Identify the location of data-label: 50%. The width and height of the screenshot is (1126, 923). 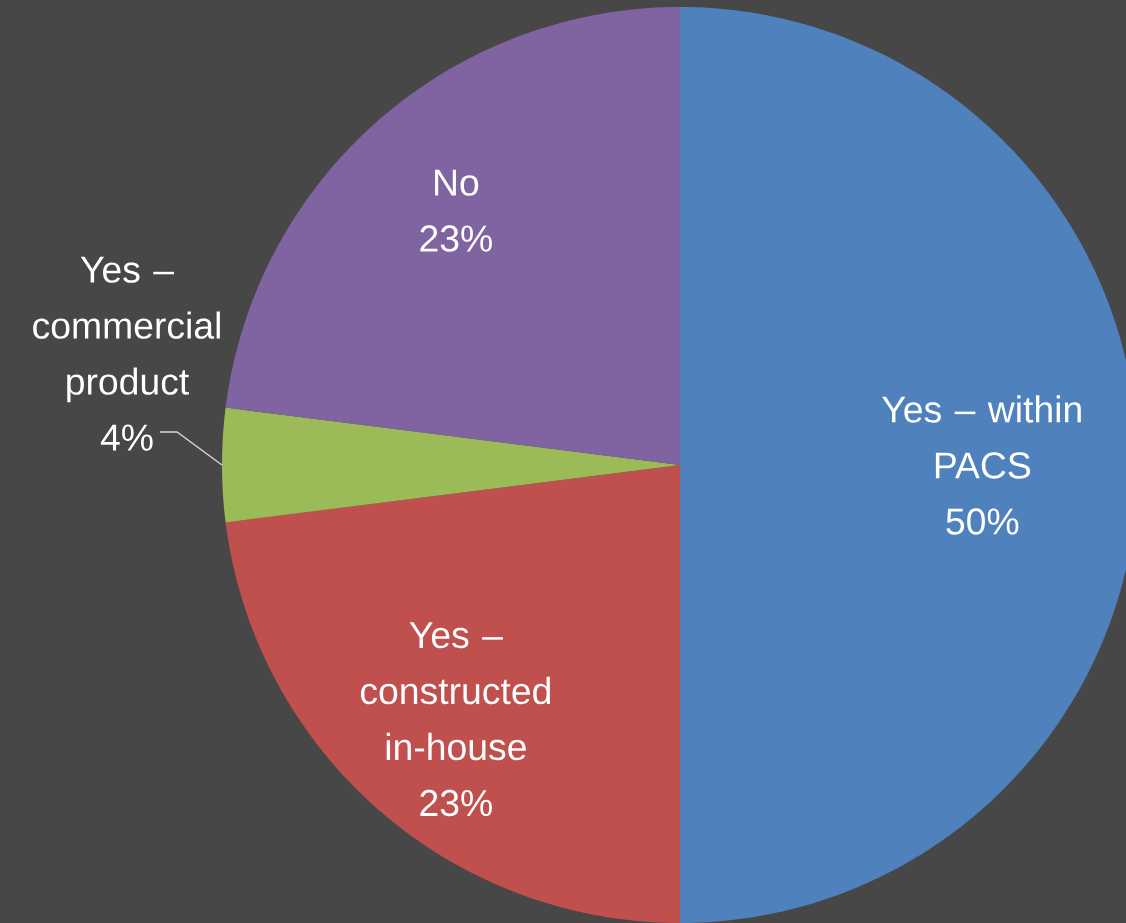
(982, 521).